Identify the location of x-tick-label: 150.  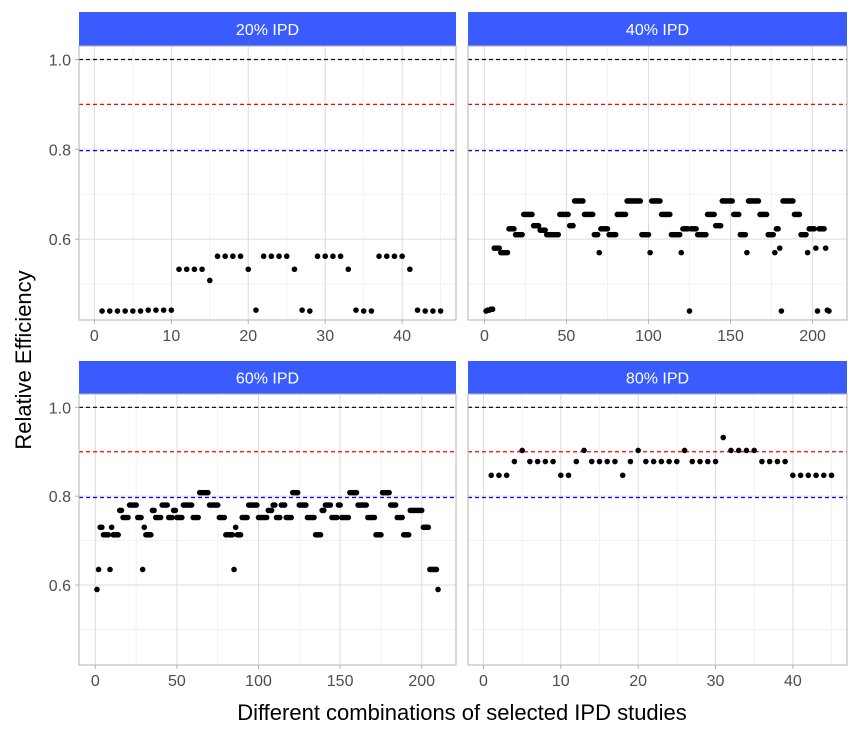
(730, 336).